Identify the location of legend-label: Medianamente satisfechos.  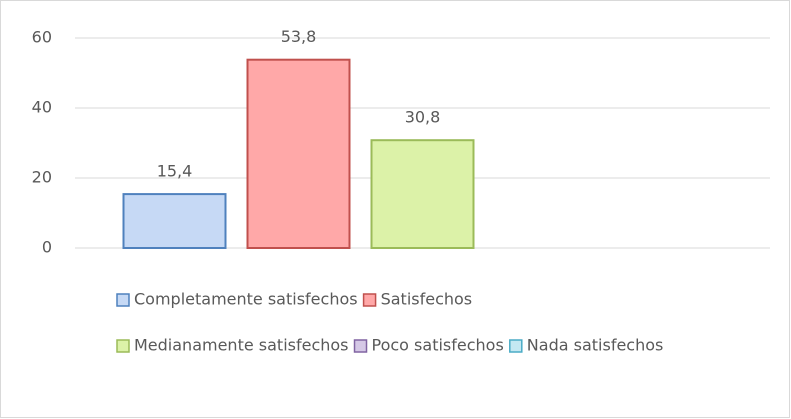
(241, 345).